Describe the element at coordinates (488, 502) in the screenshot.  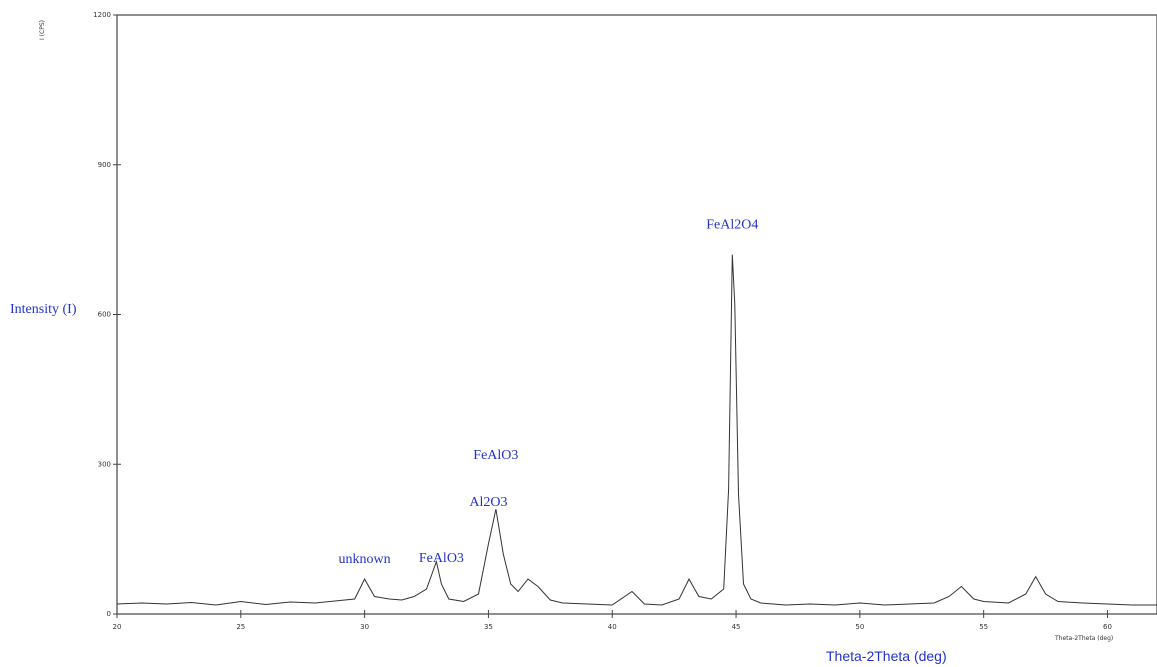
I see `peak-label: Al2O3` at that location.